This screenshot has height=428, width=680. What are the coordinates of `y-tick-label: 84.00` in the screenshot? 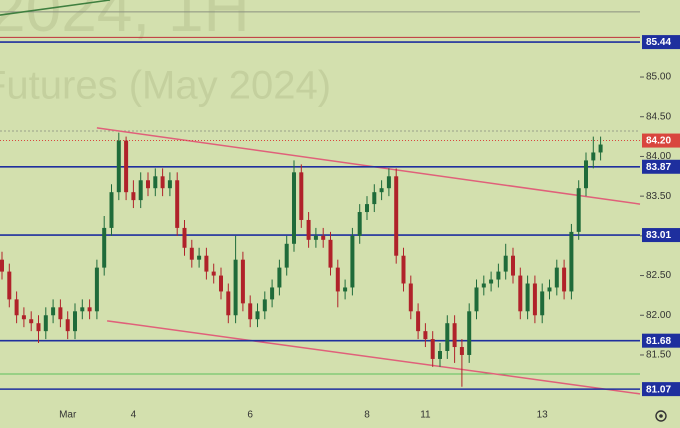 It's located at (658, 156).